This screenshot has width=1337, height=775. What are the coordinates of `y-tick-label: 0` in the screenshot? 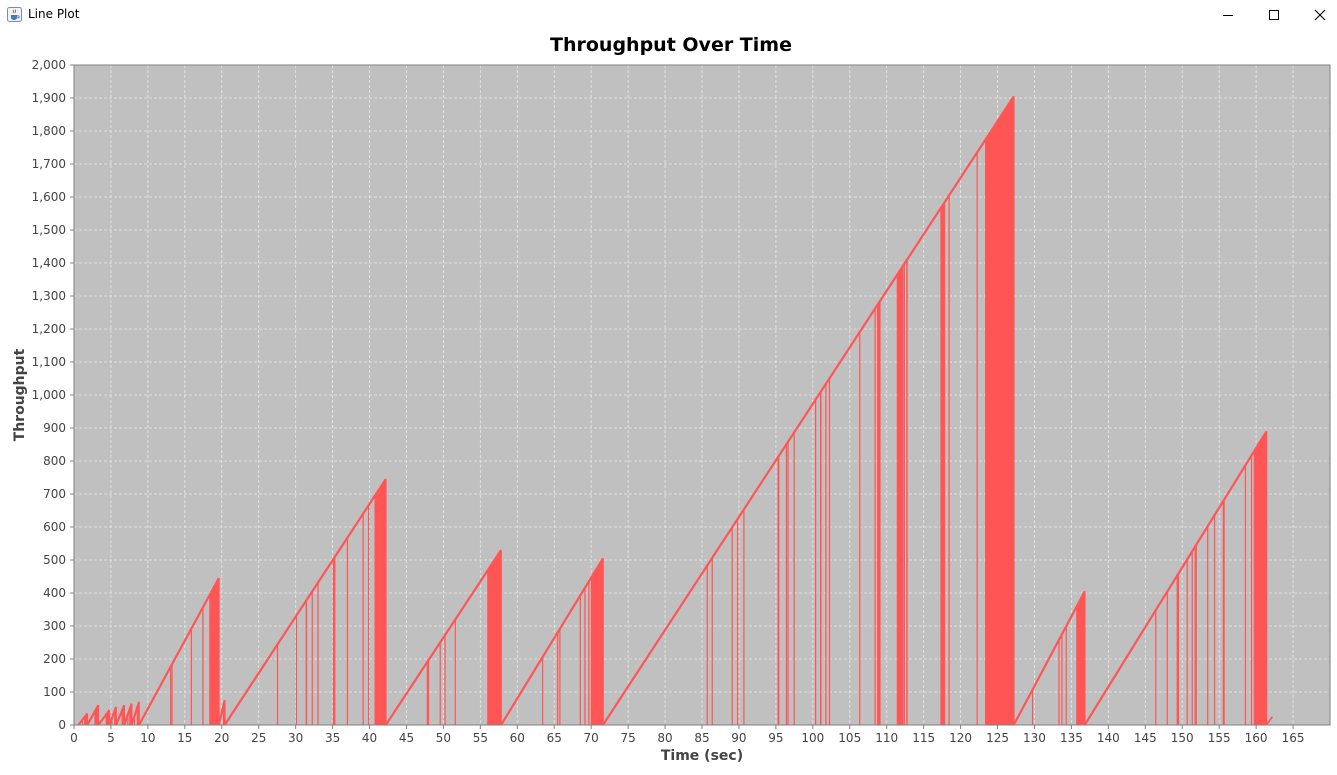 It's located at (62, 725).